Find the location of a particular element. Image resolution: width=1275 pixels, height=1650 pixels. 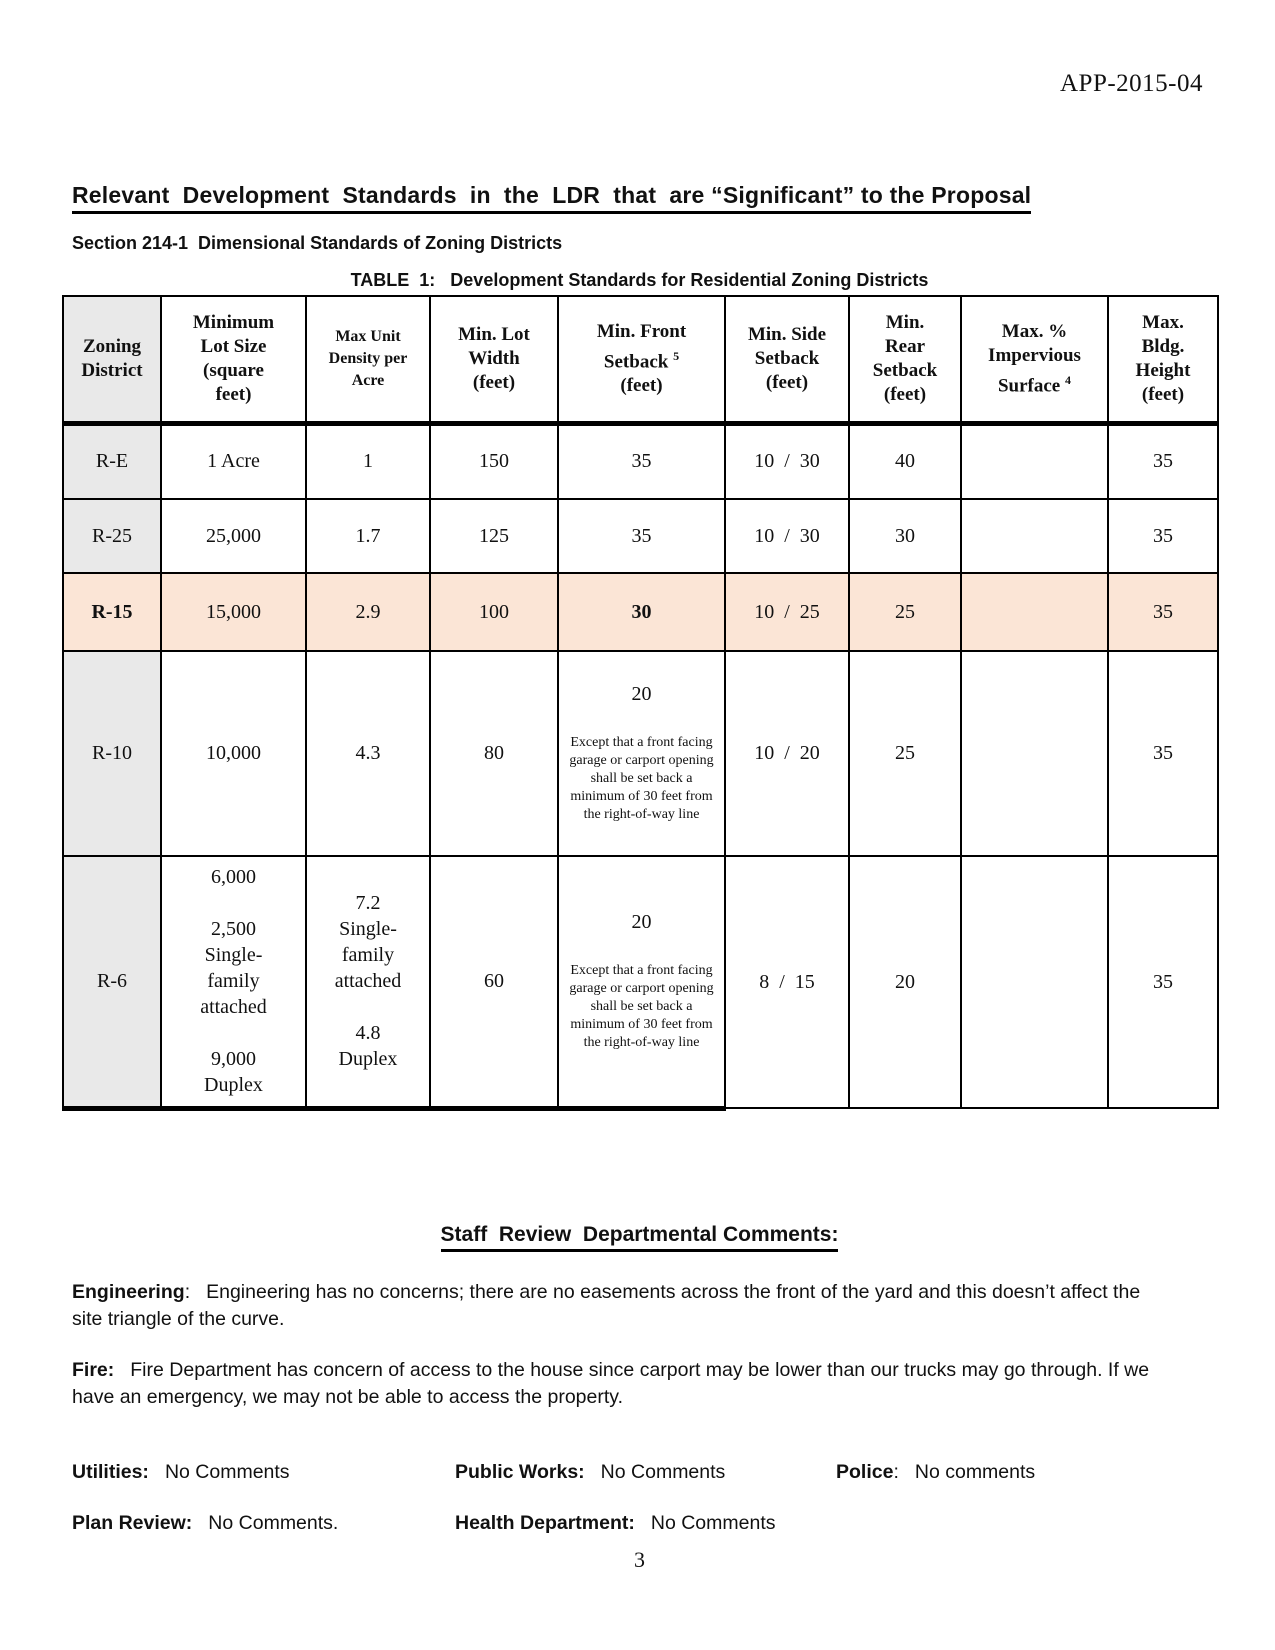

header-line: Width is located at coordinates (494, 358).